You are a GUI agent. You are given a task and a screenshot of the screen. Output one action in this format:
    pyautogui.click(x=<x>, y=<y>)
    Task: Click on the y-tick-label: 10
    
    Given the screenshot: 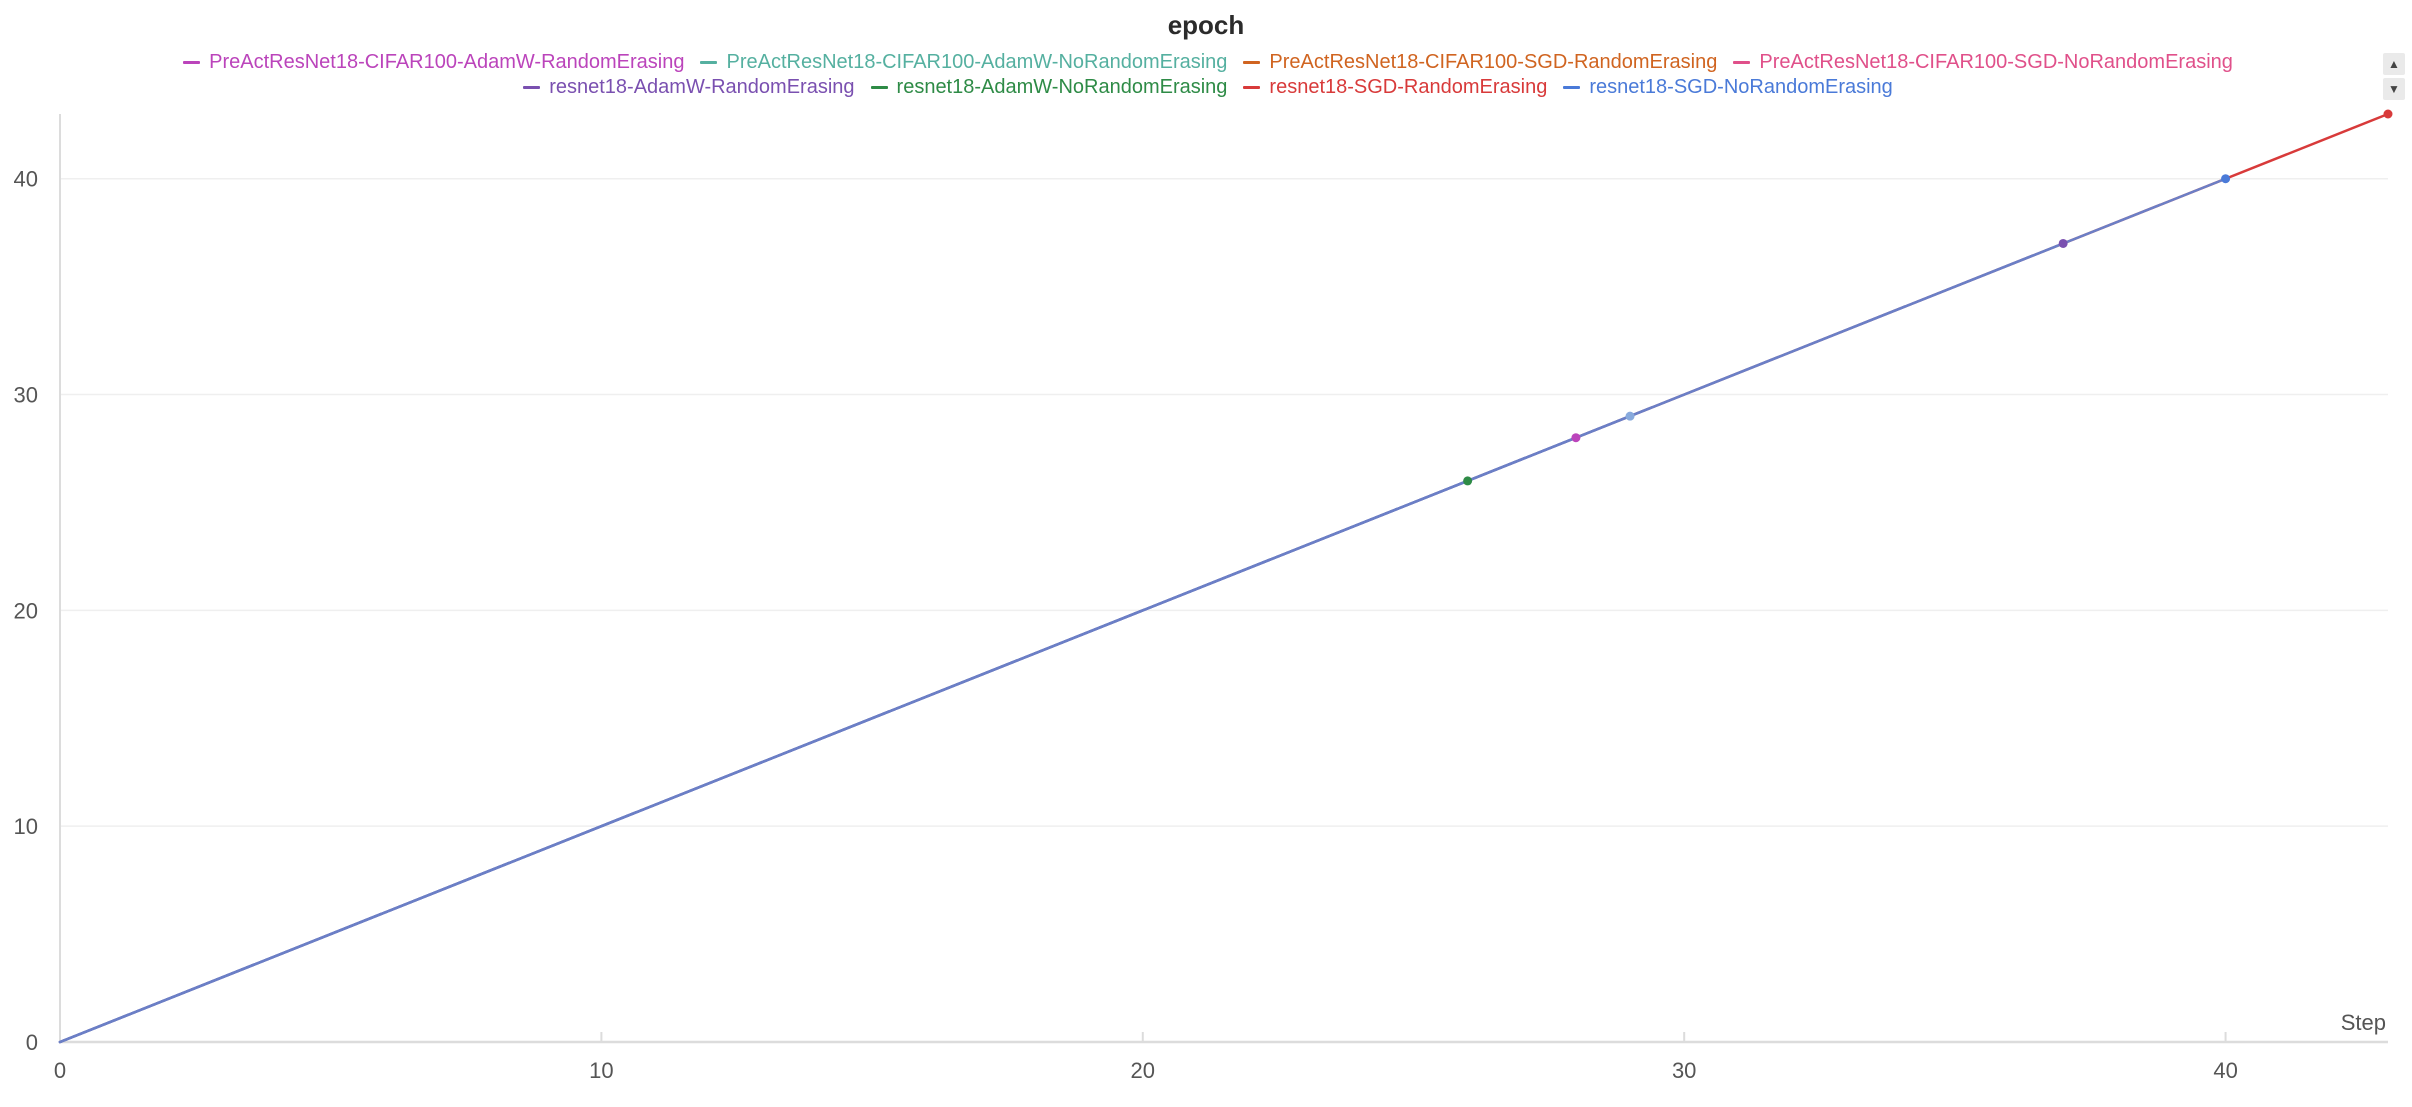 What is the action you would take?
    pyautogui.click(x=26, y=826)
    